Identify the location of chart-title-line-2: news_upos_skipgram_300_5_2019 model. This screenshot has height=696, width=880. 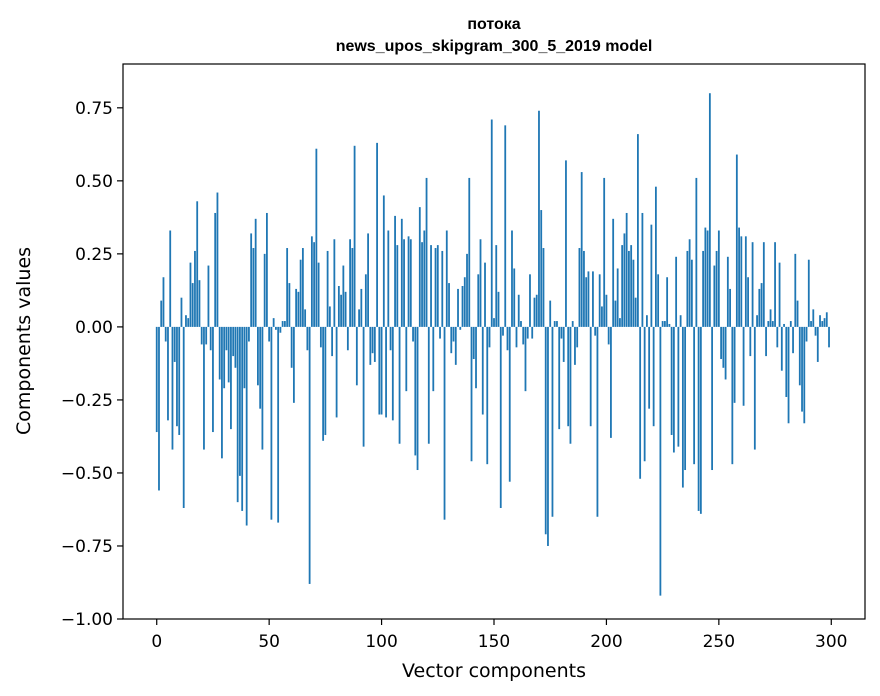
(494, 46).